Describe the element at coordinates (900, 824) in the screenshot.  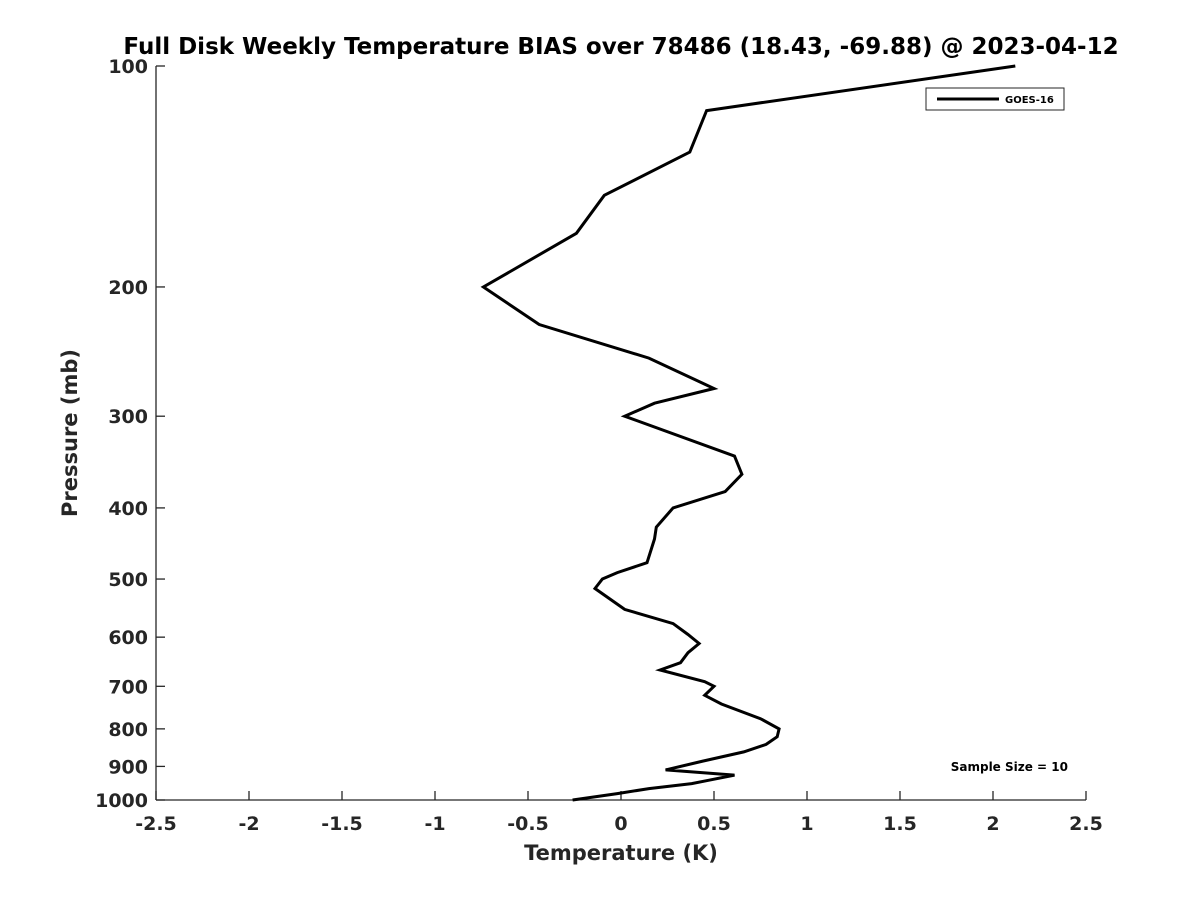
I see `x-tick-label: 1.5` at that location.